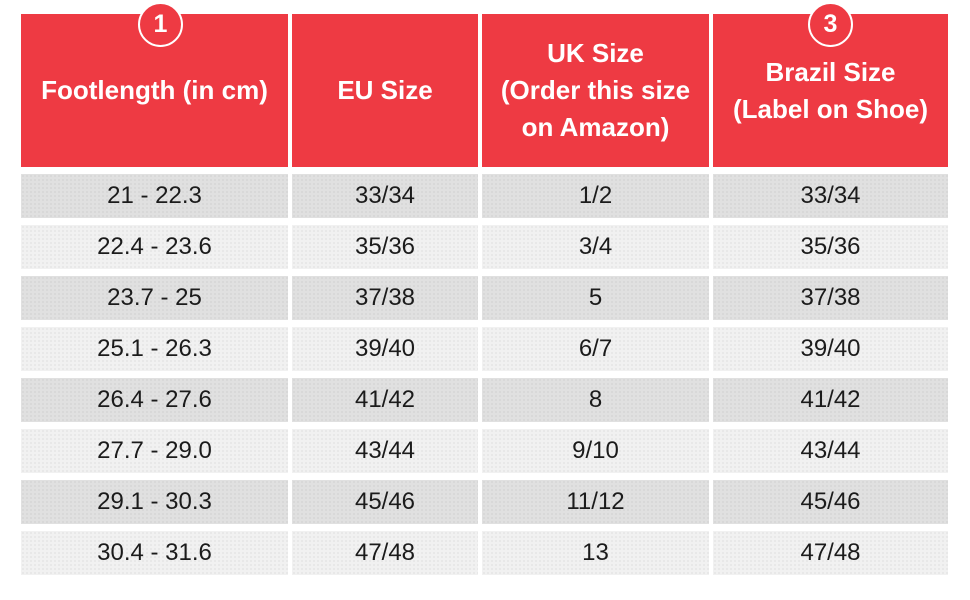 This screenshot has width=970, height=600. Describe the element at coordinates (154, 196) in the screenshot. I see `cell-footlength: 21 - 22.3` at that location.